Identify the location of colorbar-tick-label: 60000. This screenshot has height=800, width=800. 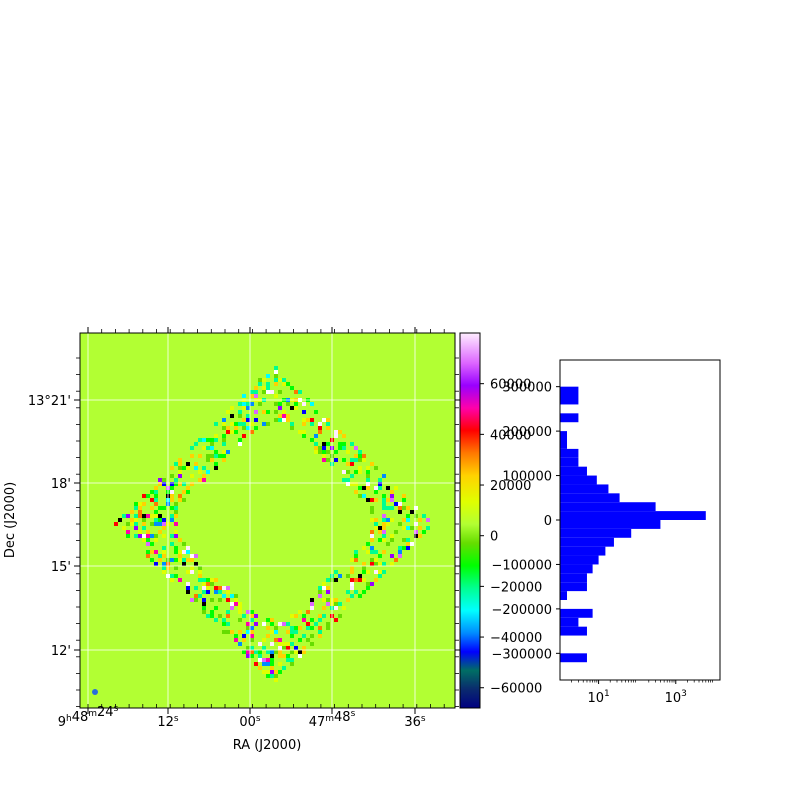
(510, 385).